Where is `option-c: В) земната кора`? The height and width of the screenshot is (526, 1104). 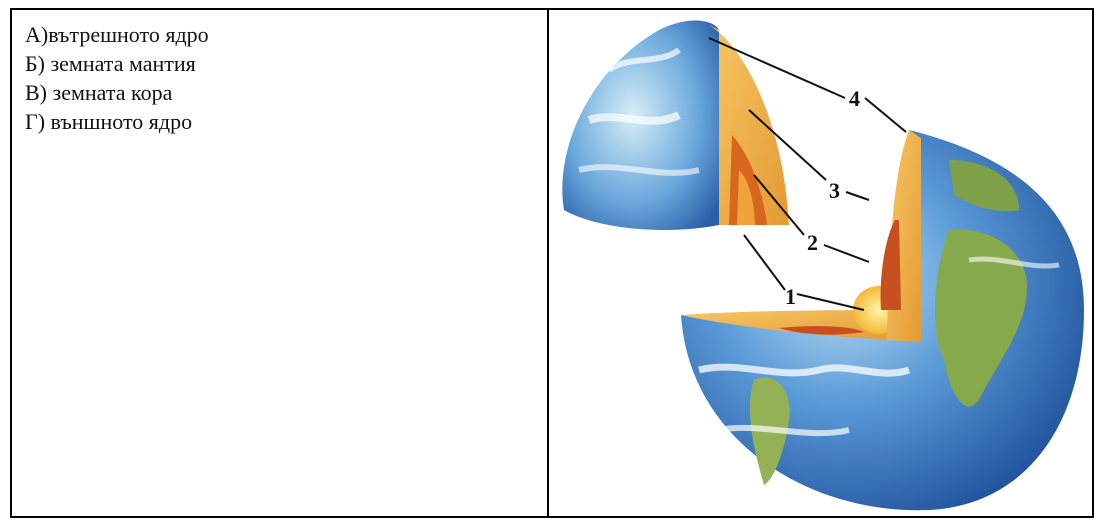
option-c: В) земната кора is located at coordinates (99, 92).